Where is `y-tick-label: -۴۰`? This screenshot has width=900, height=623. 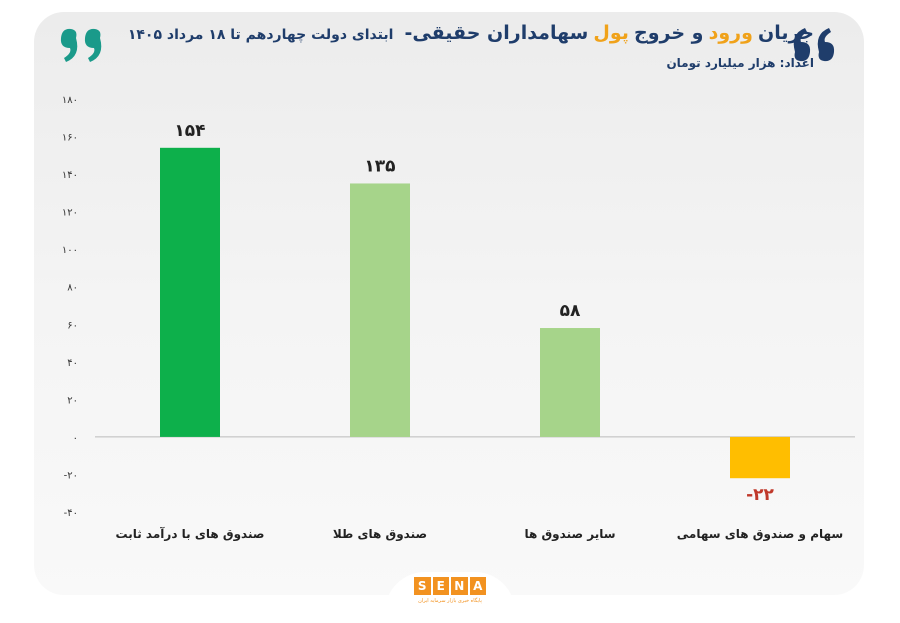 y-tick-label: -۴۰ is located at coordinates (71, 513).